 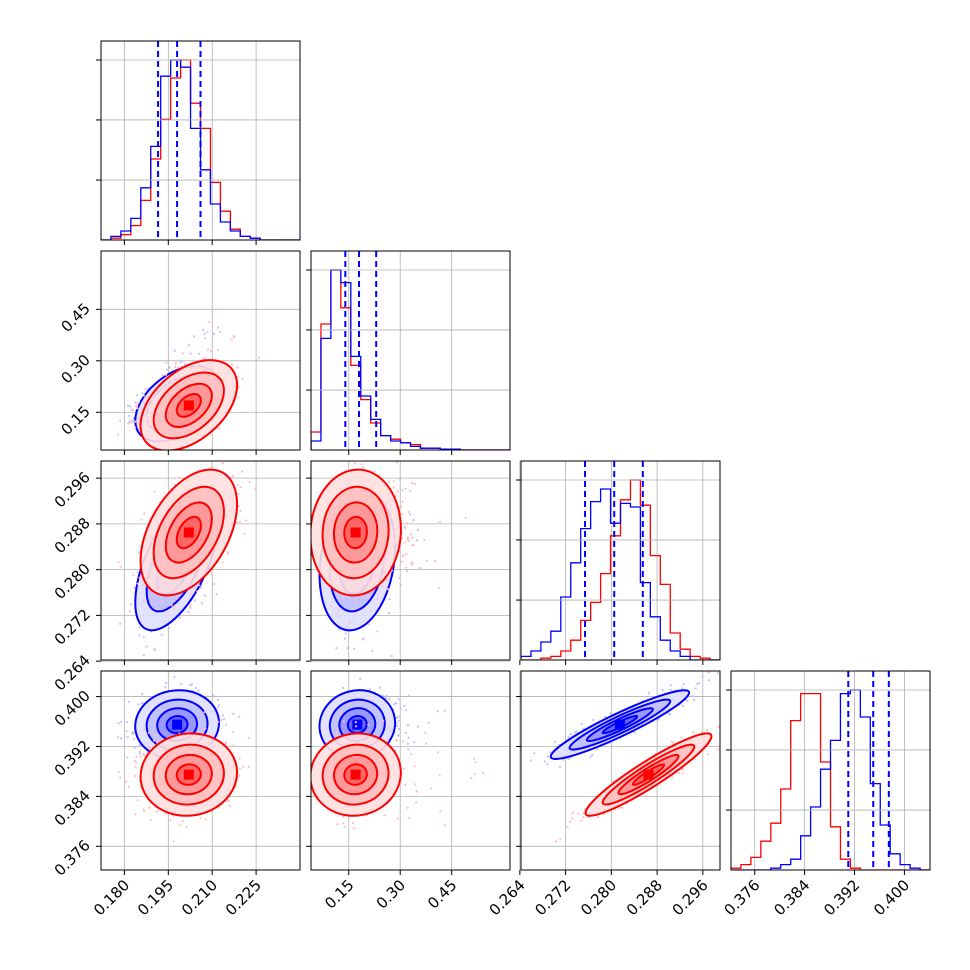 I want to click on density-peak-red, so click(x=188, y=532).